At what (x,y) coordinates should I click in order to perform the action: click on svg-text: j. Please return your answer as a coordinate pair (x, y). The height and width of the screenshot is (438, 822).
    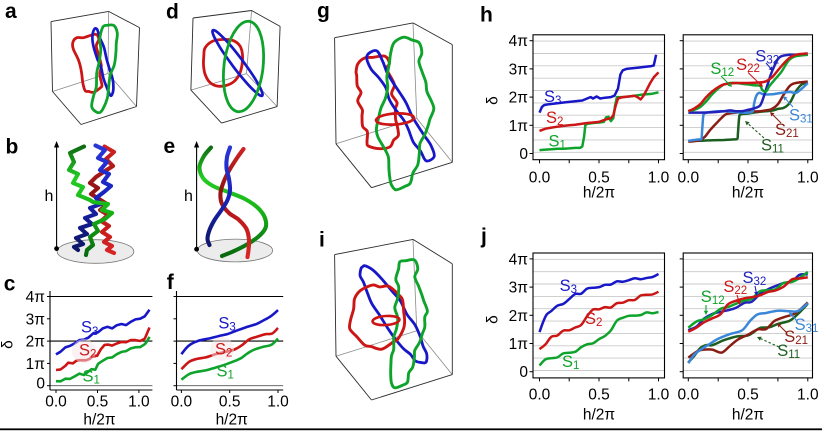
    Looking at the image, I should click on (483, 236).